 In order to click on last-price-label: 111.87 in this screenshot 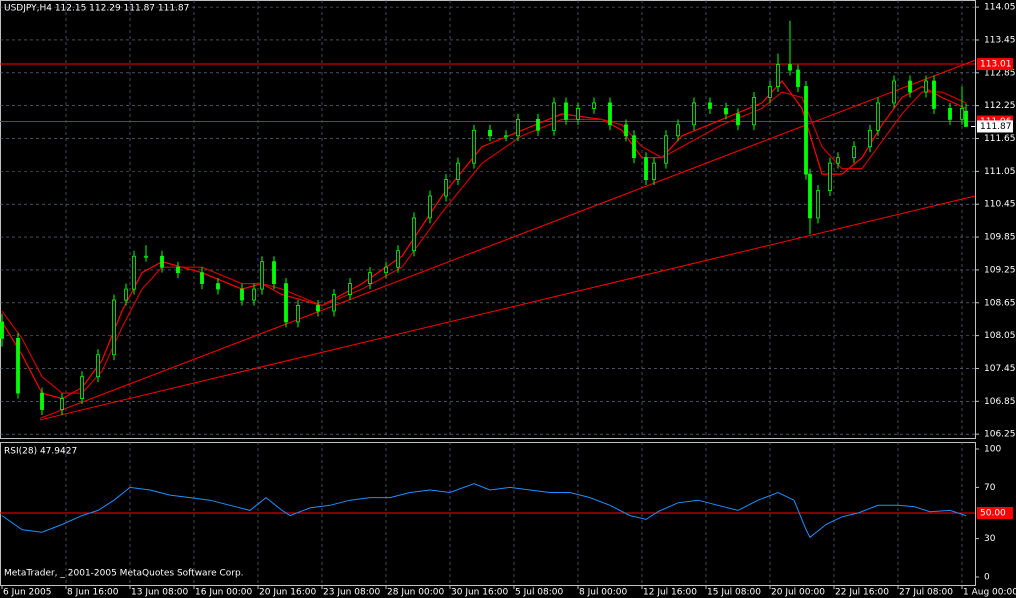, I will do `click(996, 127)`.